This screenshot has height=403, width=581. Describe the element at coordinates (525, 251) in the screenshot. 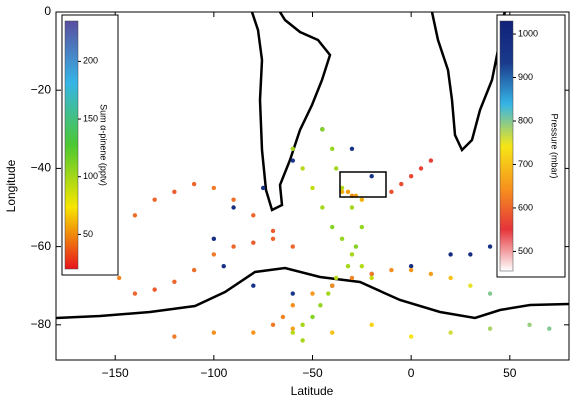

I see `colorbar-tick-label: 500` at that location.